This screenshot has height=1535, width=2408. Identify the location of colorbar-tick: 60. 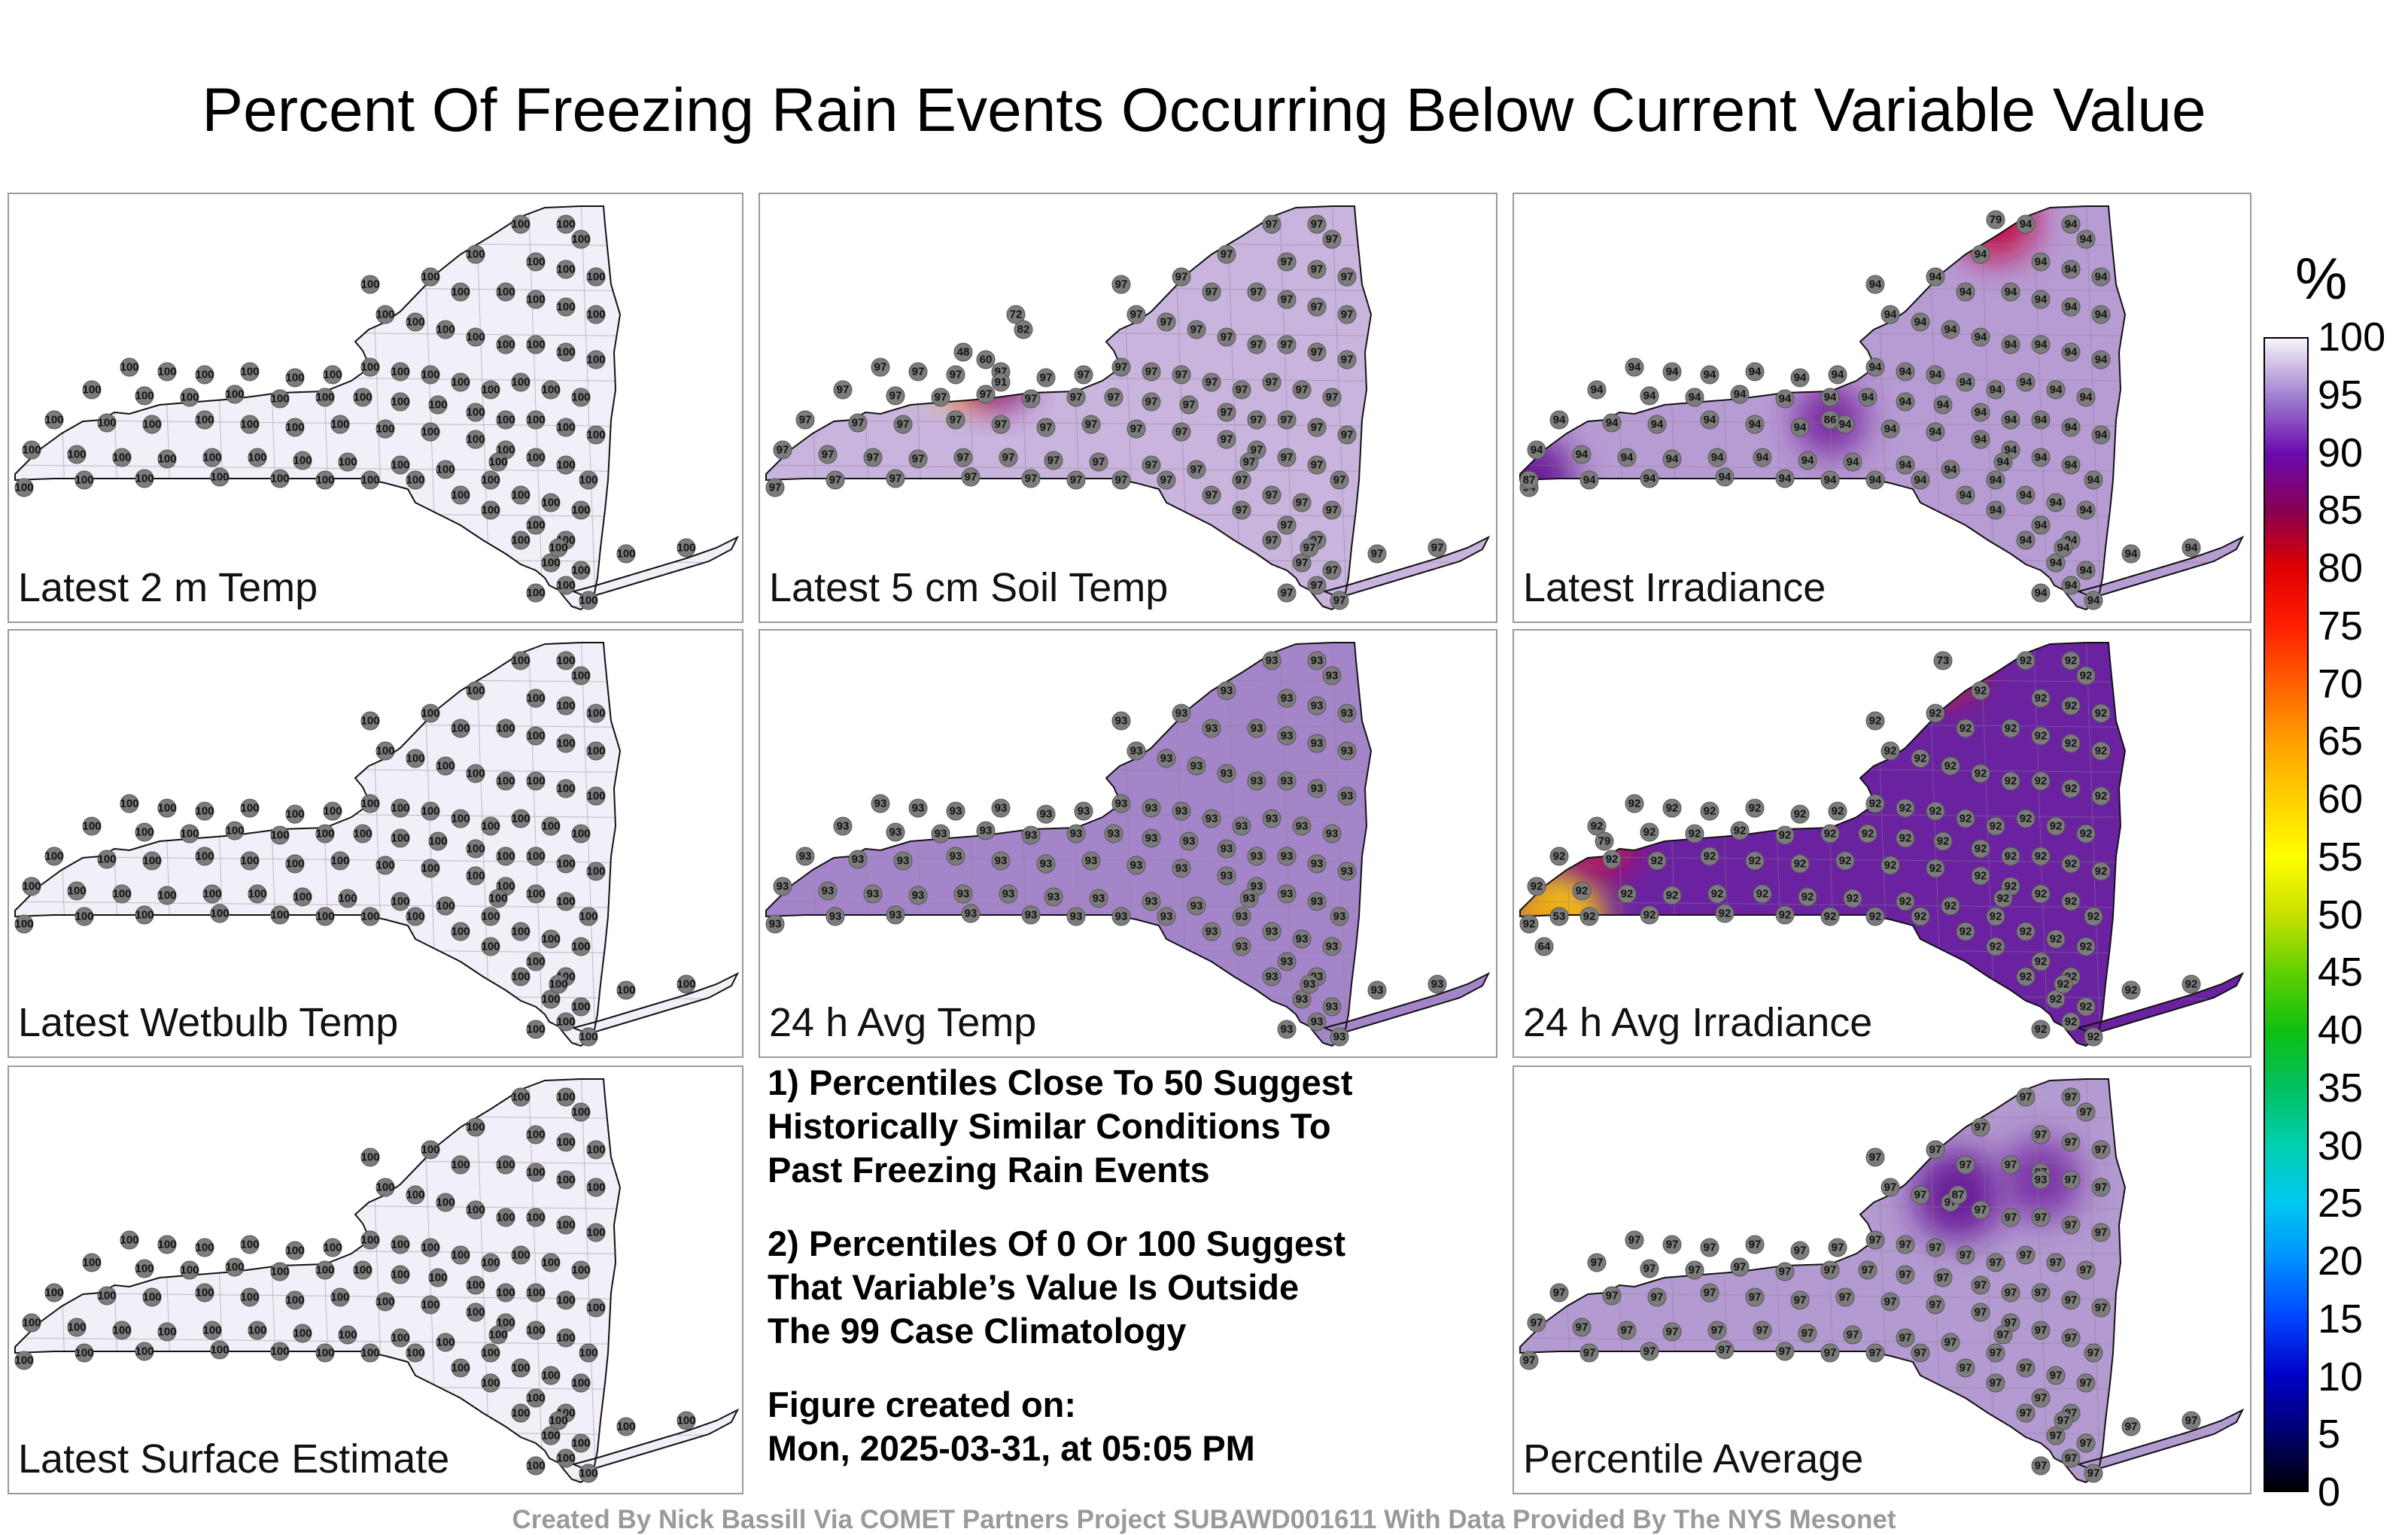
(2341, 799).